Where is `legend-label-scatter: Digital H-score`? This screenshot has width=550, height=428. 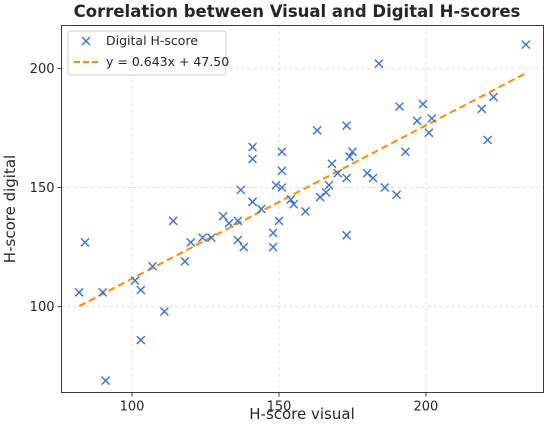
legend-label-scatter: Digital H-score is located at coordinates (152, 40).